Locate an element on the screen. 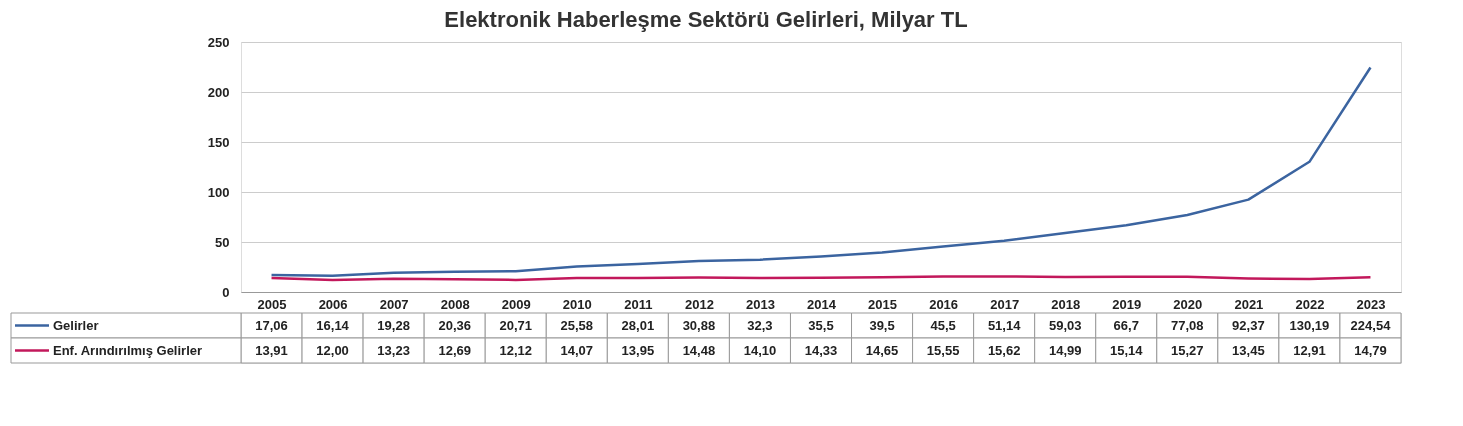  x-tick-label: 2021 is located at coordinates (1249, 304).